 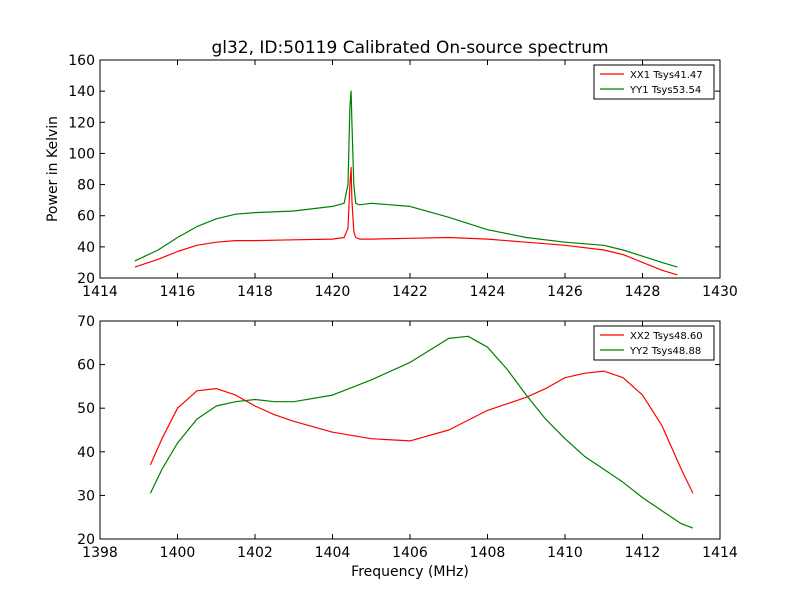 I want to click on bottom-x-tick-label: 1414, so click(x=720, y=553).